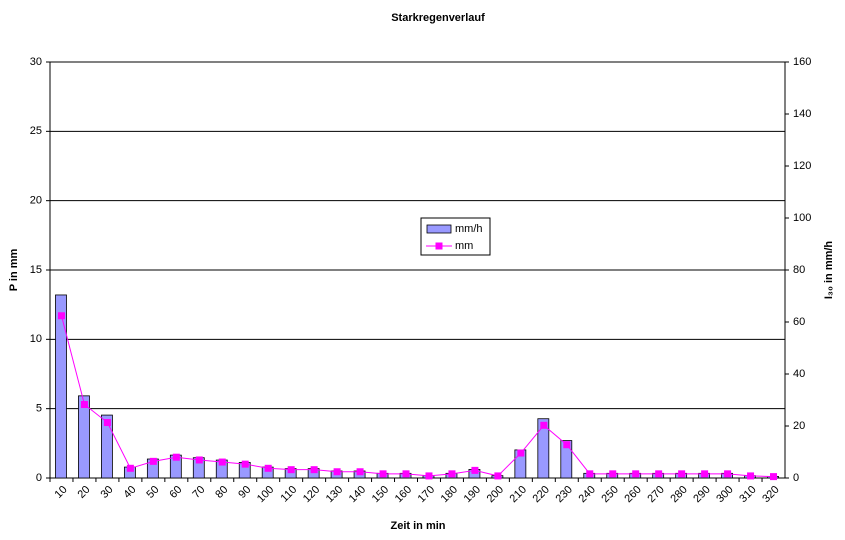  I want to click on x-tick-label: 80, so click(221, 492).